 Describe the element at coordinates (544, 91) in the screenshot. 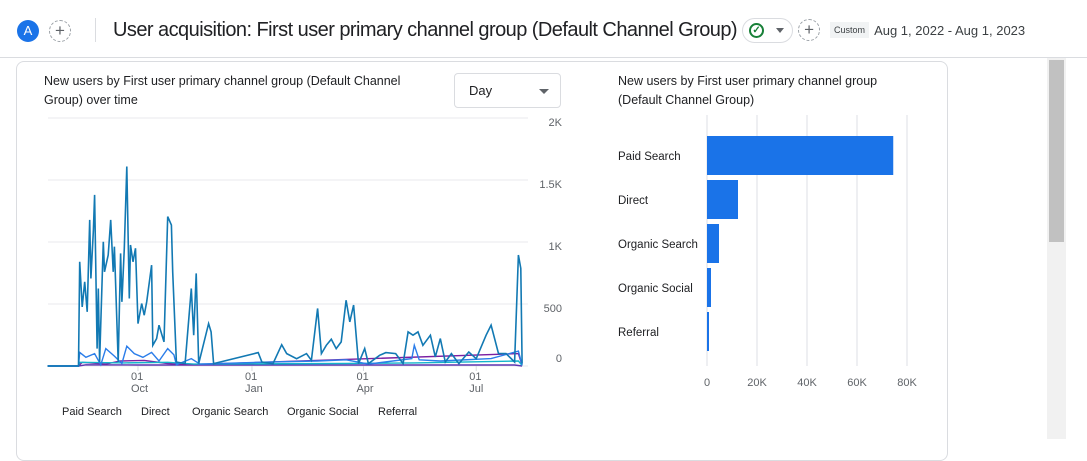

I see `dropdown-arrow-icon` at that location.